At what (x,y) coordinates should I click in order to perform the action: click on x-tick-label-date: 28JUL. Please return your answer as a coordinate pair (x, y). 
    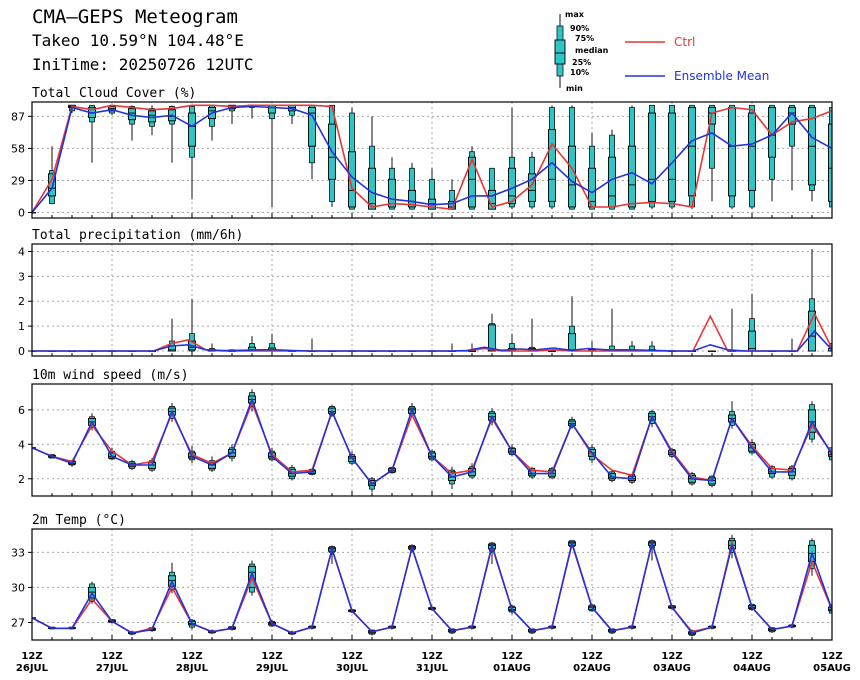
    Looking at the image, I should click on (192, 668).